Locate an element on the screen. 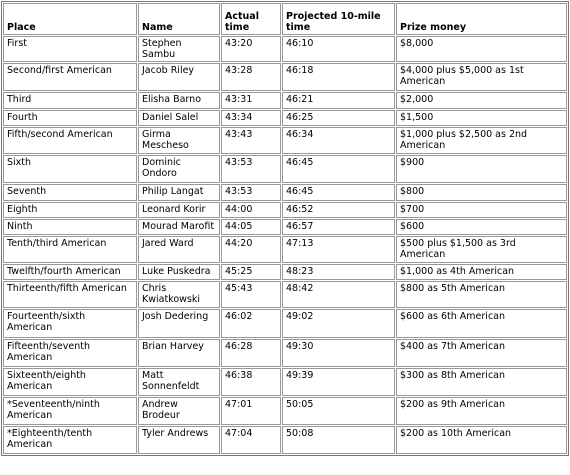 This screenshot has width=570, height=475. table-cell: 44:20 is located at coordinates (251, 249).